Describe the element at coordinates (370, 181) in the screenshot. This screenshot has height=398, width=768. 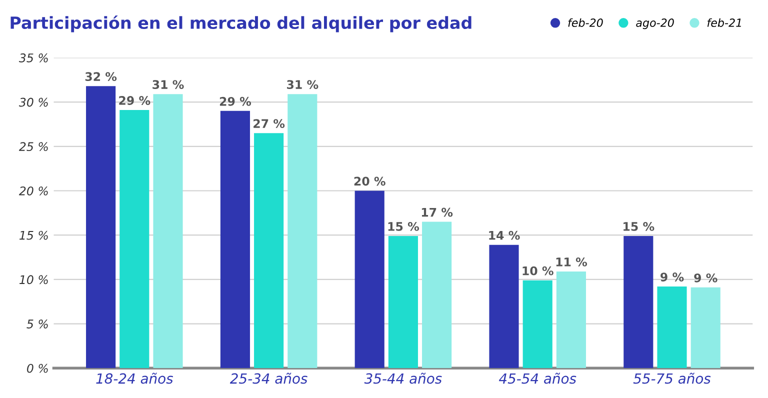
I see `data-label: 20 %` at that location.